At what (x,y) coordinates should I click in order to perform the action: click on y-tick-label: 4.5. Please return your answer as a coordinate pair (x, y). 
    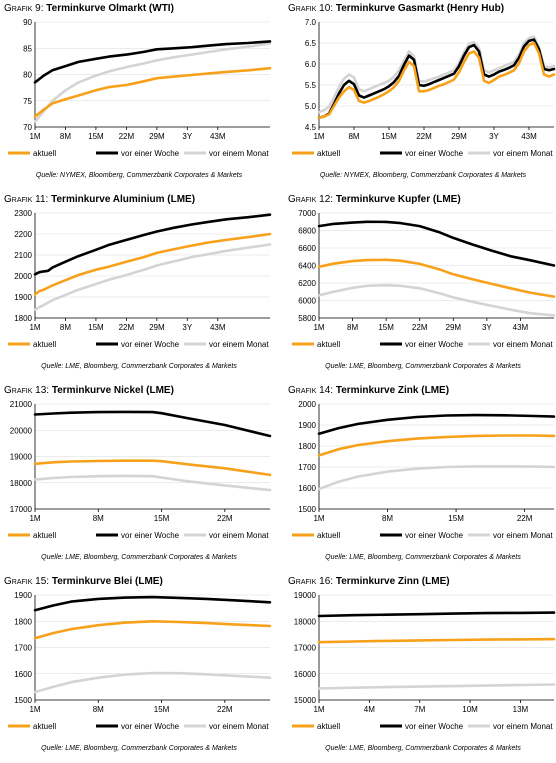
    Looking at the image, I should click on (311, 127).